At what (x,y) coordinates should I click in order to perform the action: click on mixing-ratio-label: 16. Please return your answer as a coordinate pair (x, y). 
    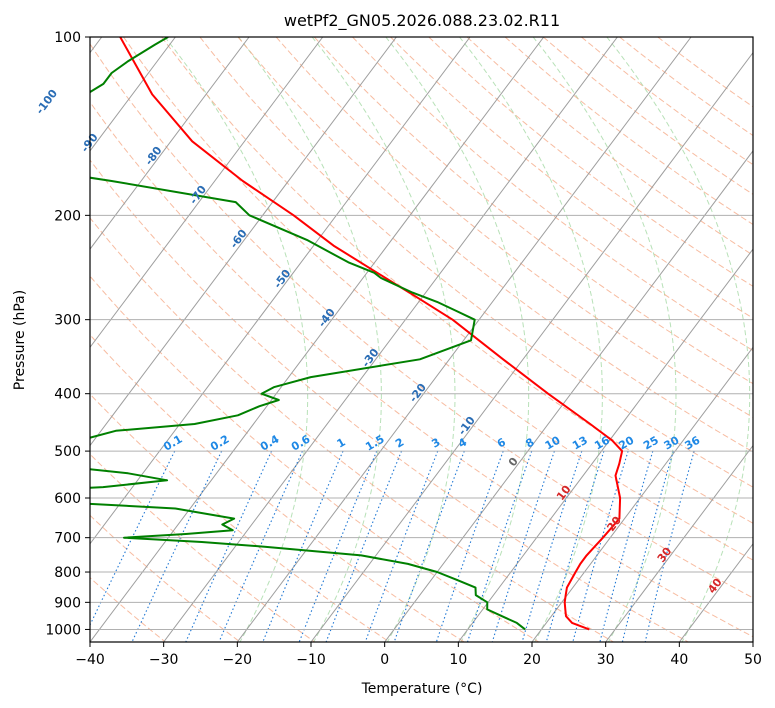
    Looking at the image, I should click on (602, 442).